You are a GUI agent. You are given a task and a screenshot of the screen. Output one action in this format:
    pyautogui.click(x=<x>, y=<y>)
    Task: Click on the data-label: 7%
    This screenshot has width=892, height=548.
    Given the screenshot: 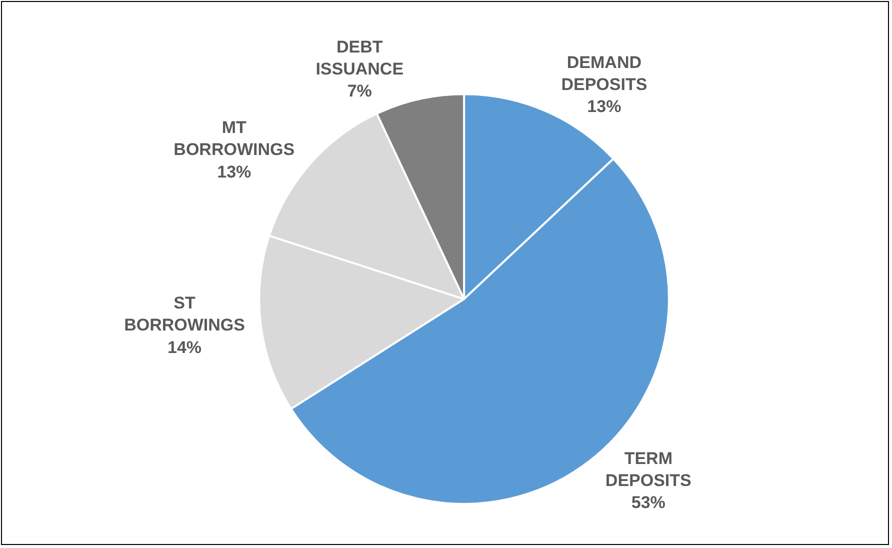 What is the action you would take?
    pyautogui.click(x=359, y=91)
    